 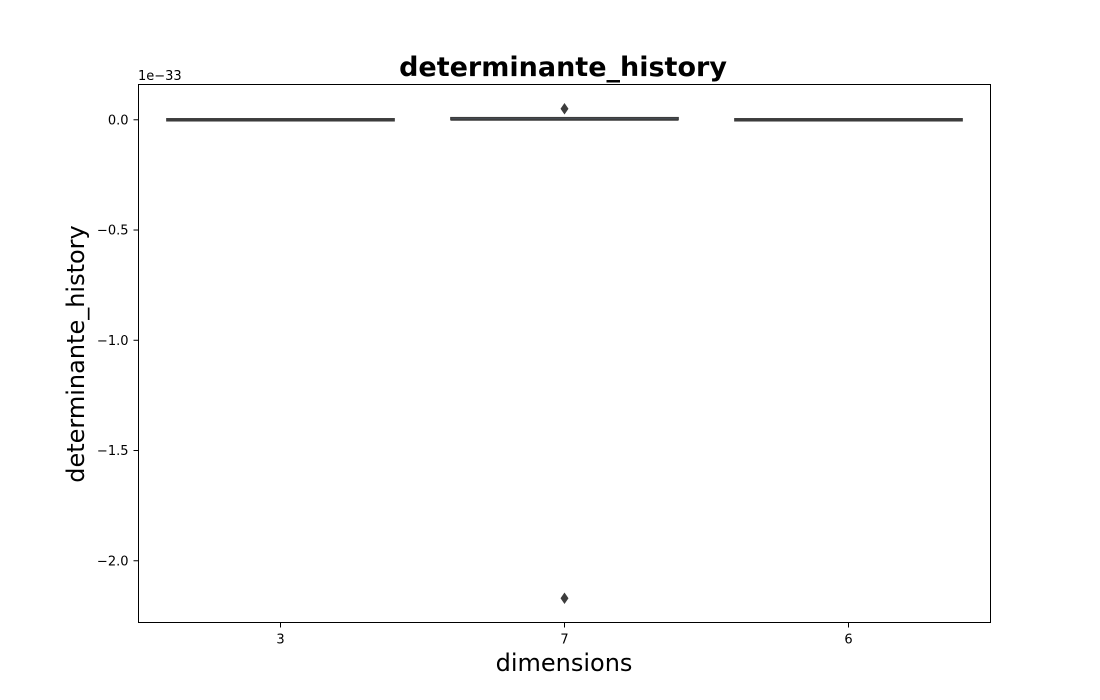 I want to click on y-tick-label: 0.0, so click(x=118, y=120).